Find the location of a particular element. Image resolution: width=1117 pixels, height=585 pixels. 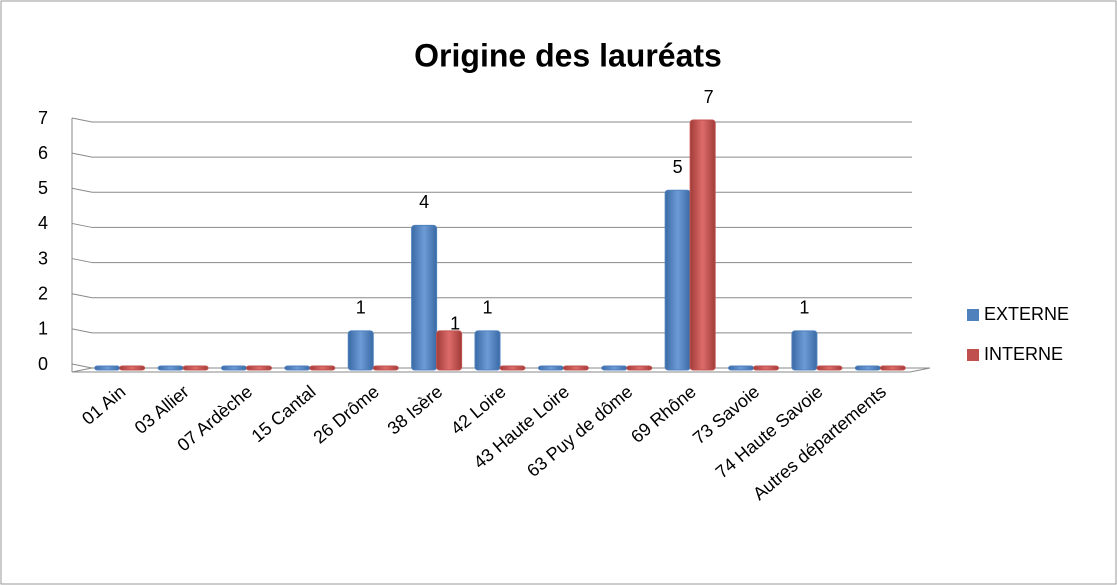

y-tick-label: 3 is located at coordinates (43, 258).